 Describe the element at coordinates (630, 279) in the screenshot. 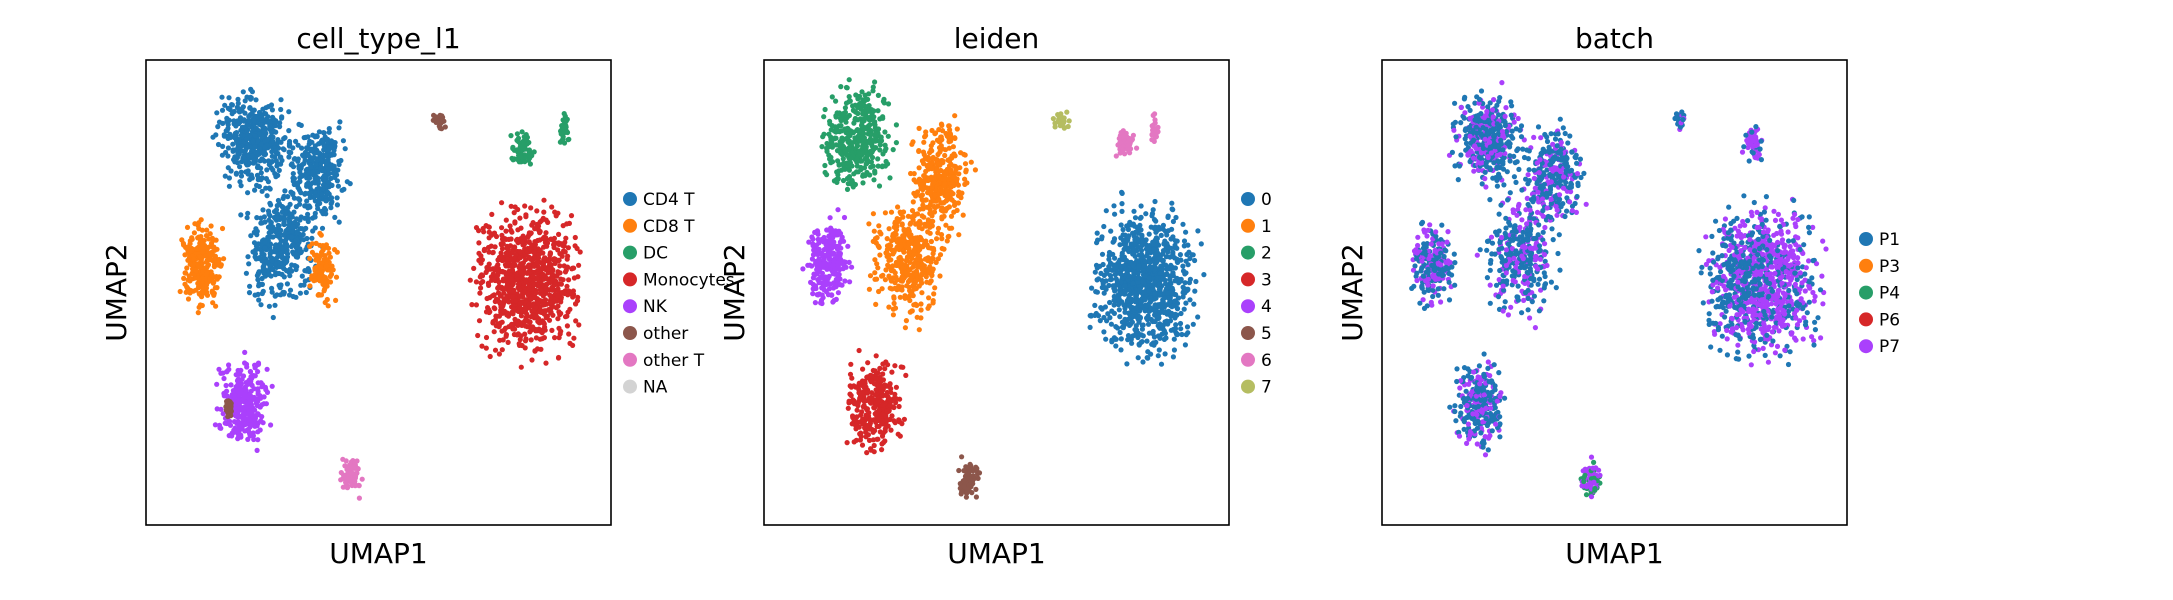

I see `legend-marker` at that location.